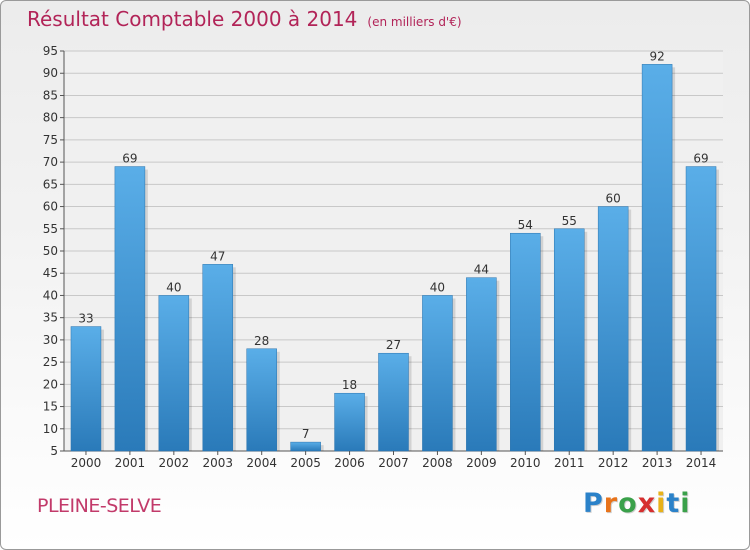 The height and width of the screenshot is (550, 750). I want to click on bar-value-label: 60, so click(613, 199).